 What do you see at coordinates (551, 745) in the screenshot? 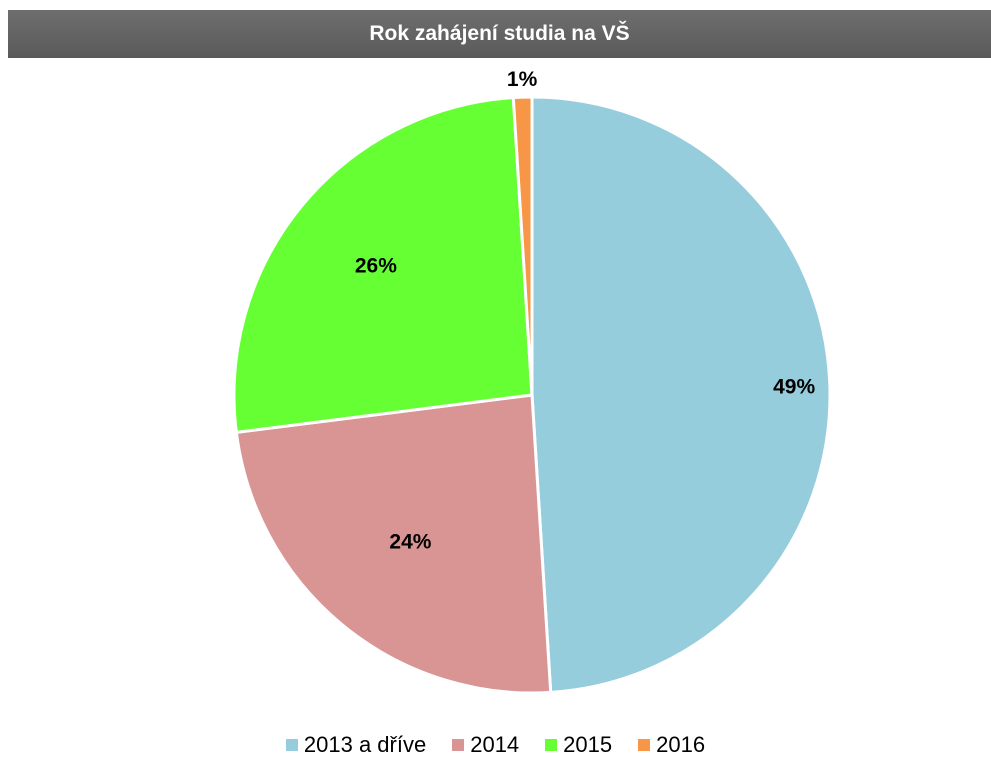
I see `legend-swatch-2015` at bounding box center [551, 745].